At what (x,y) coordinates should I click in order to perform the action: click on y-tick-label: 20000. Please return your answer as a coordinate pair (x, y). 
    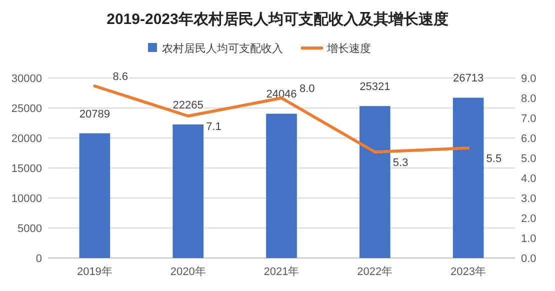
    Looking at the image, I should click on (26, 139).